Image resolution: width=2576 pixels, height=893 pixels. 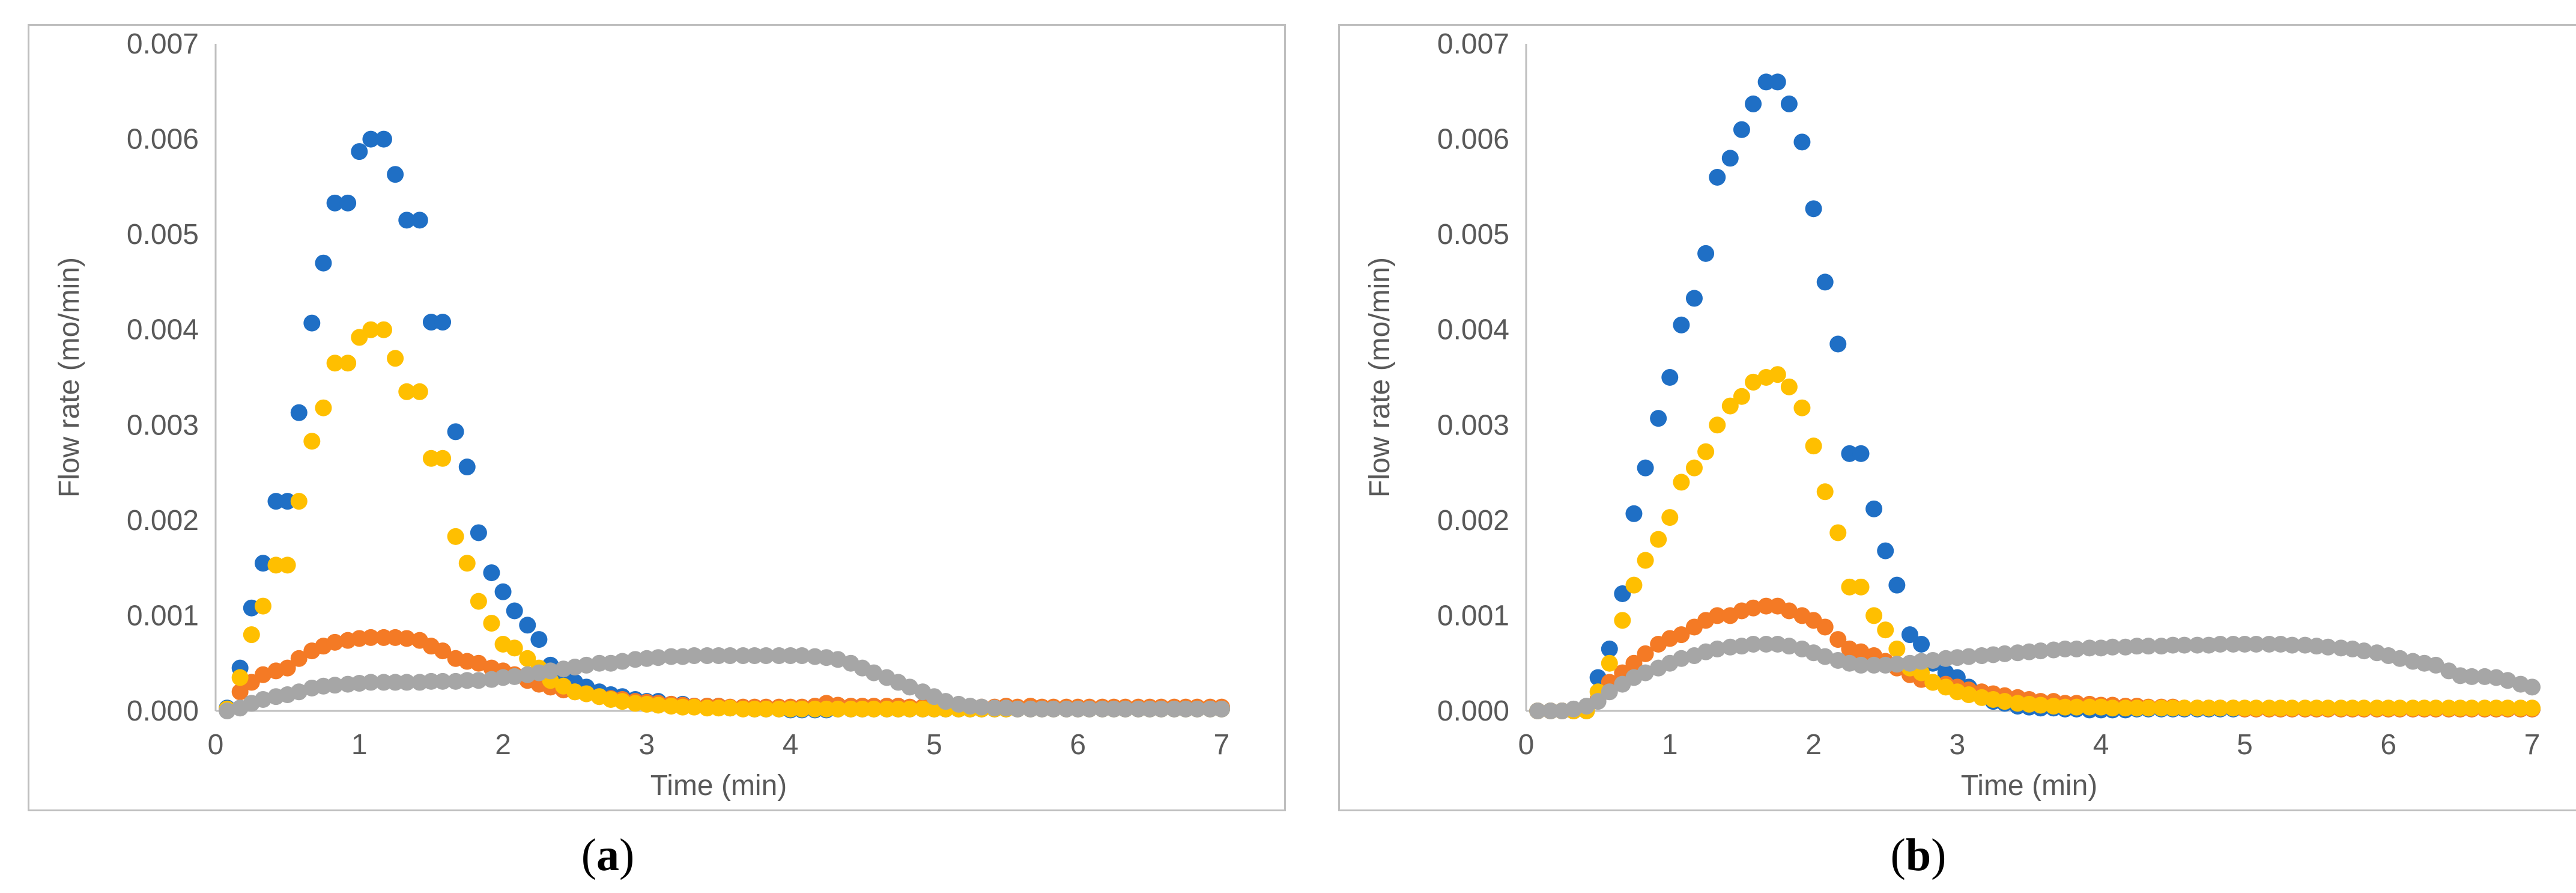 What do you see at coordinates (163, 140) in the screenshot?
I see `y-tick-label: 0.006` at bounding box center [163, 140].